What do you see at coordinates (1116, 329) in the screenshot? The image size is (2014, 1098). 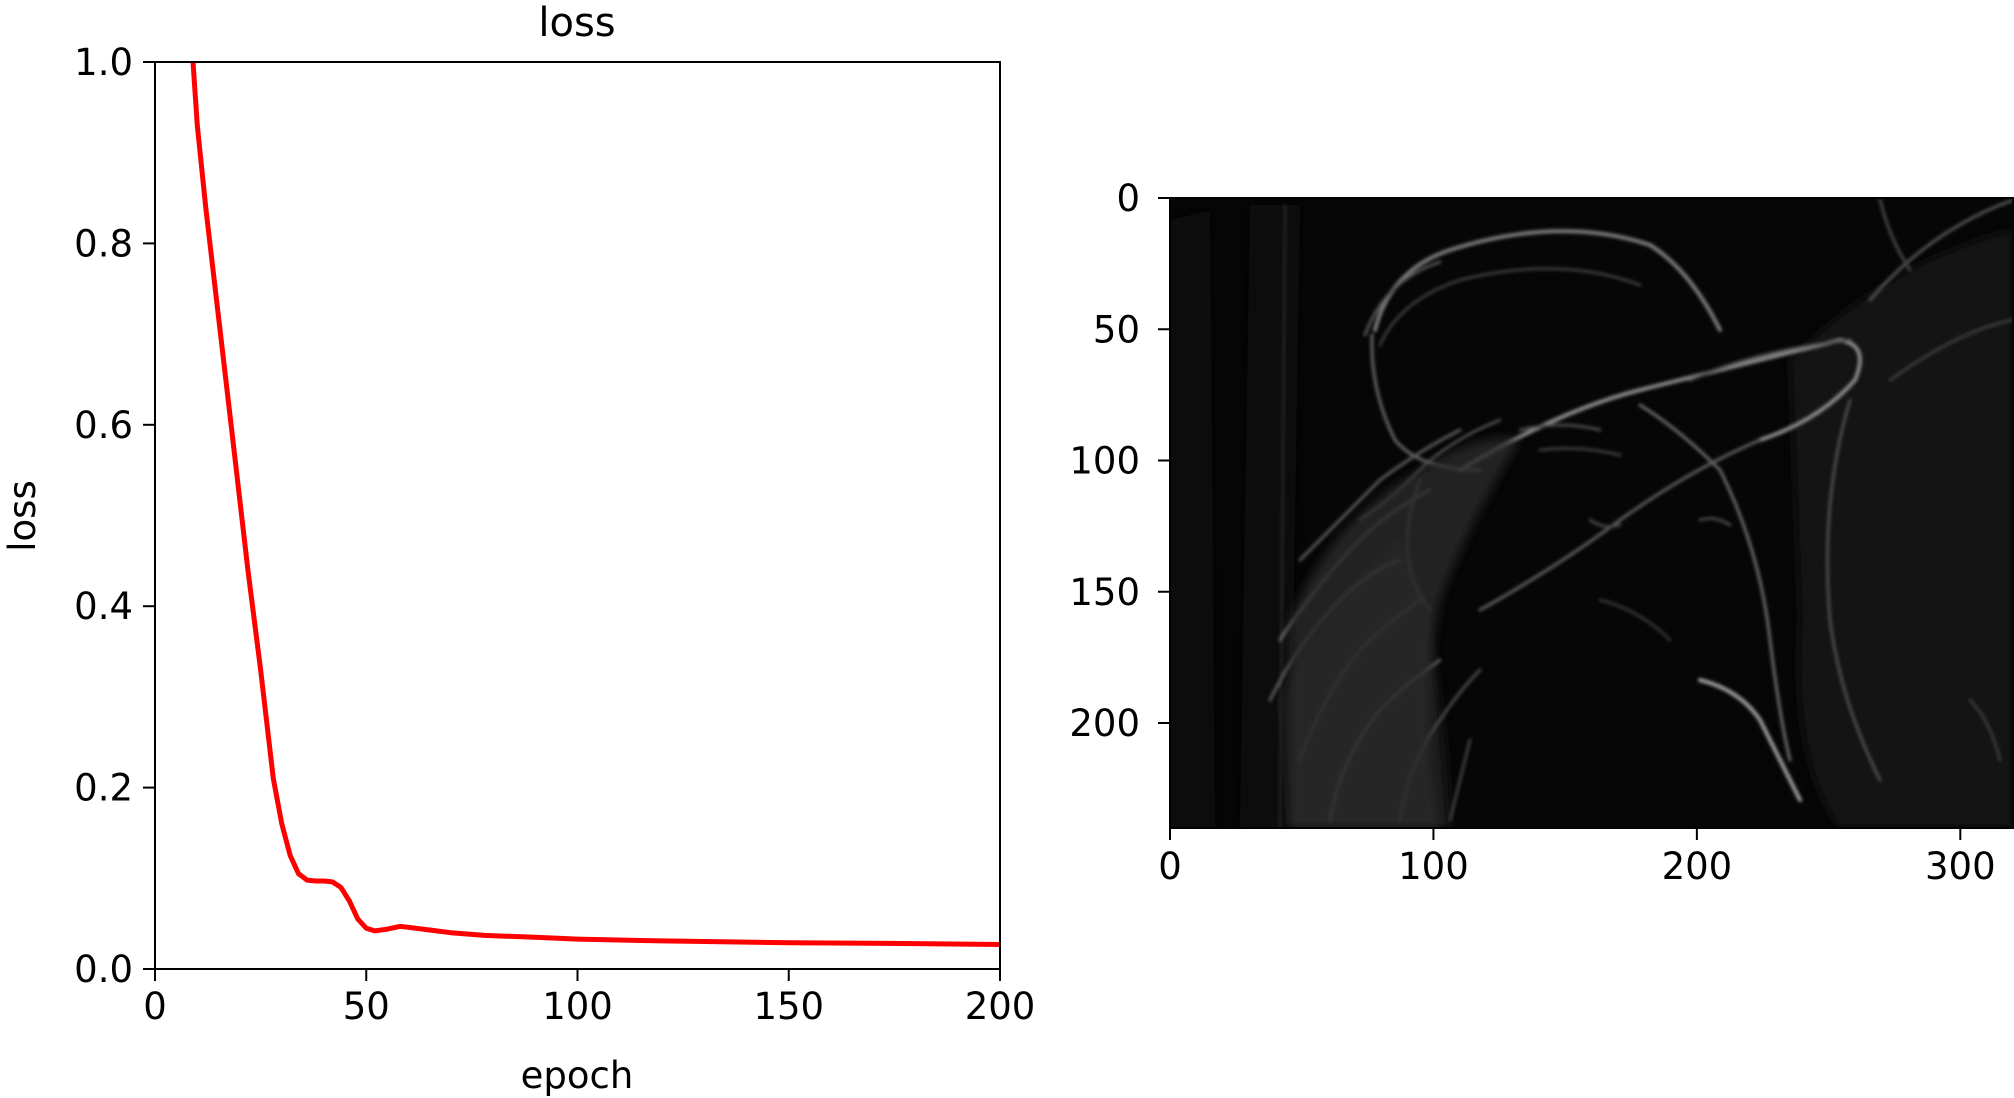 I see `image-y-tick-label: 50` at bounding box center [1116, 329].